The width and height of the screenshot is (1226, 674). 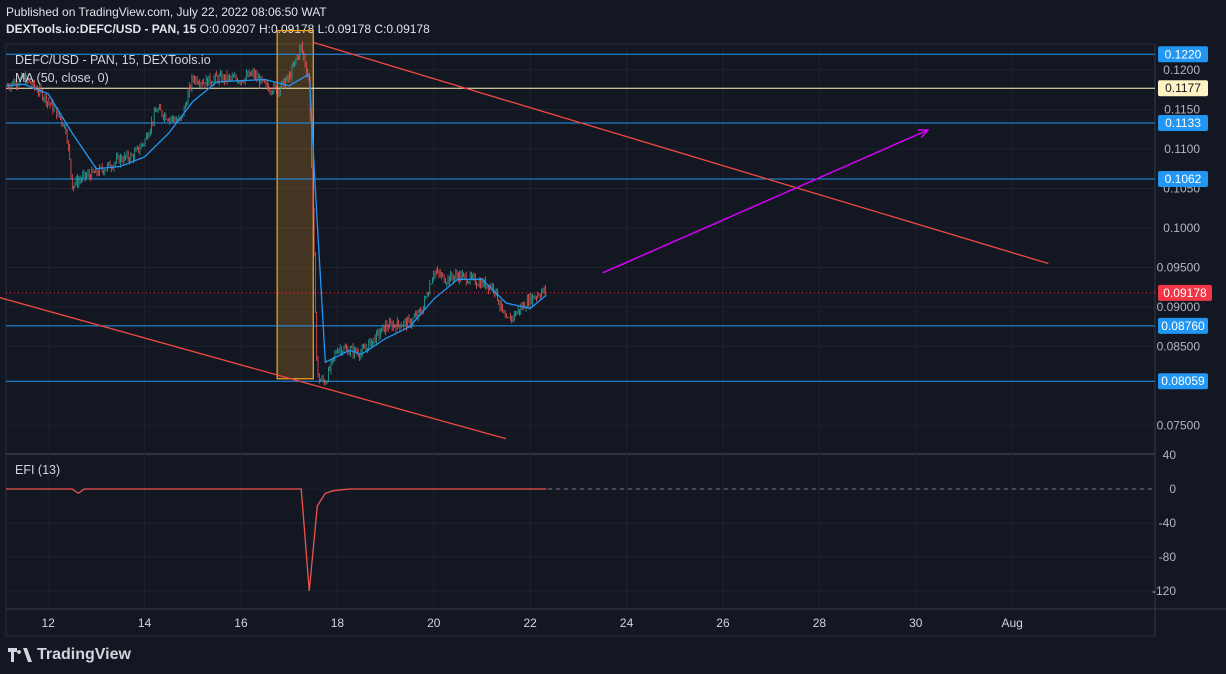 I want to click on level-tag-label: 0.1220, so click(x=1183, y=54).